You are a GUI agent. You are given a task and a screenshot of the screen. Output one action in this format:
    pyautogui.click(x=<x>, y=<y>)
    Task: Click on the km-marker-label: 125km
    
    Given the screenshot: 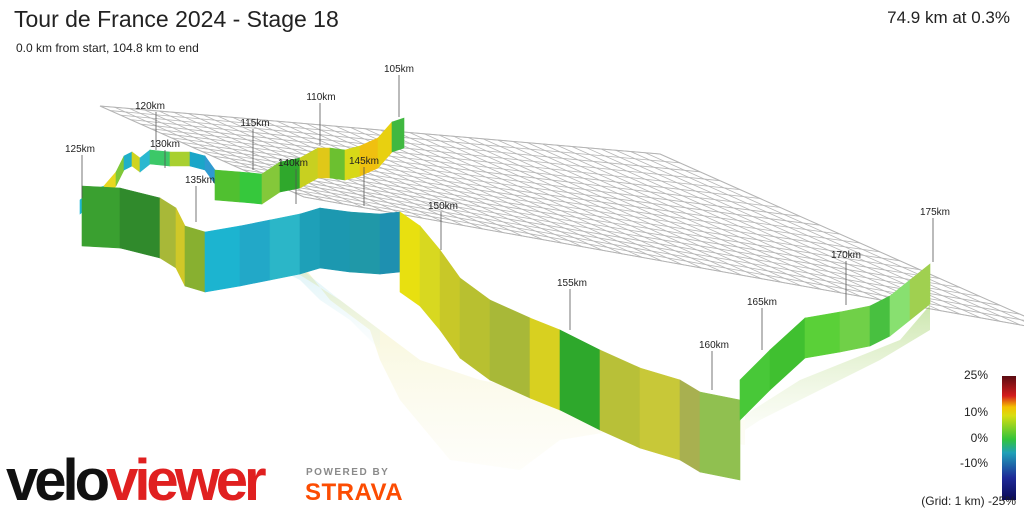 What is the action you would take?
    pyautogui.click(x=80, y=149)
    